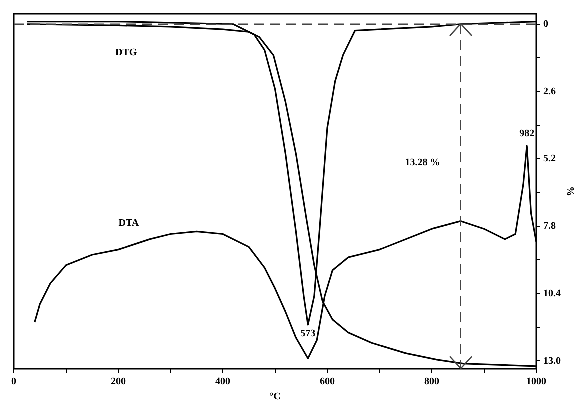 The image size is (576, 403). What do you see at coordinates (552, 294) in the screenshot?
I see `y-tick-label: 10.4` at bounding box center [552, 294].